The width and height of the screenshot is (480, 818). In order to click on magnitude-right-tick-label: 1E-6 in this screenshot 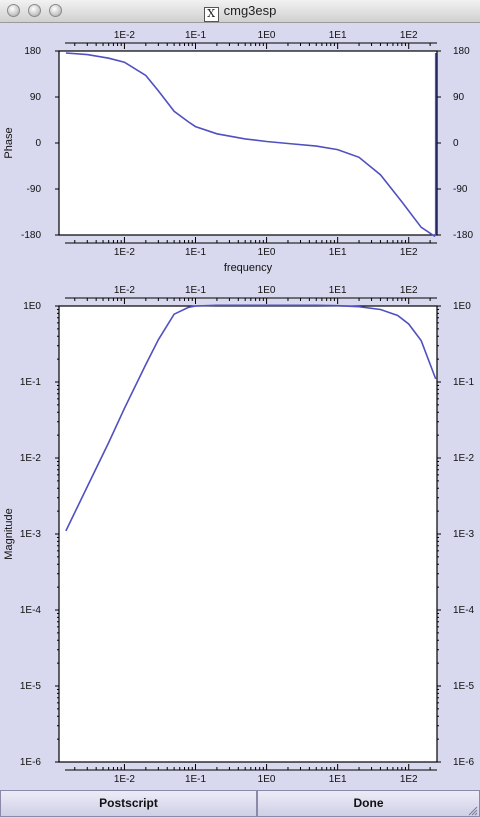, I will do `click(464, 762)`.